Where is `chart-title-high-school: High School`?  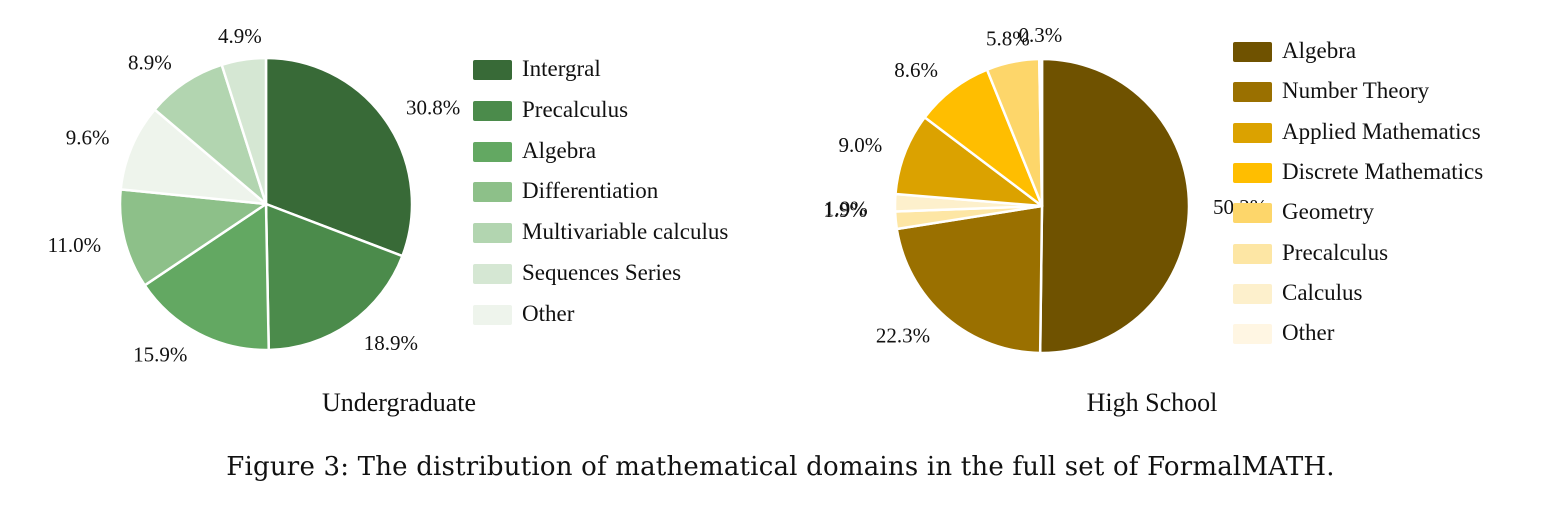 chart-title-high-school: High School is located at coordinates (1152, 402).